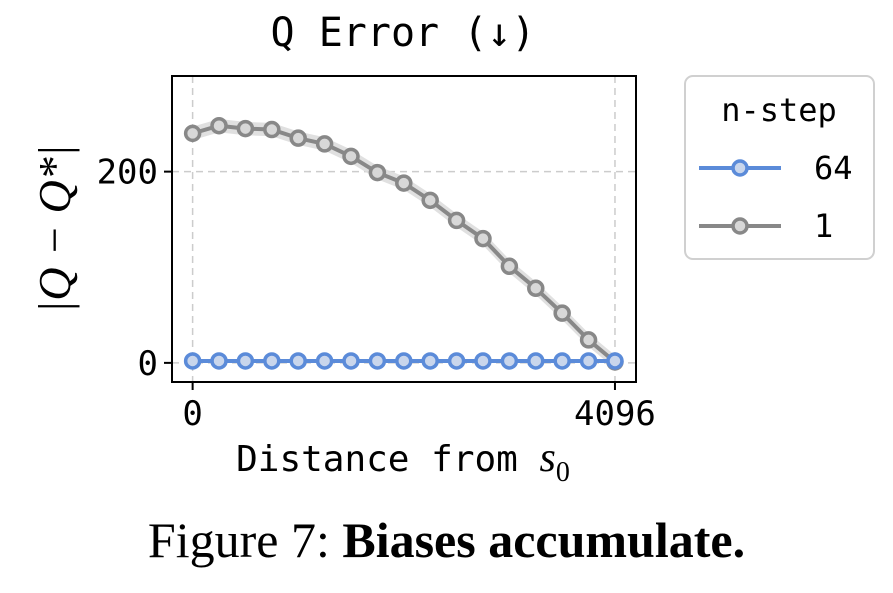  What do you see at coordinates (615, 414) in the screenshot?
I see `x-tick-label: 4096` at bounding box center [615, 414].